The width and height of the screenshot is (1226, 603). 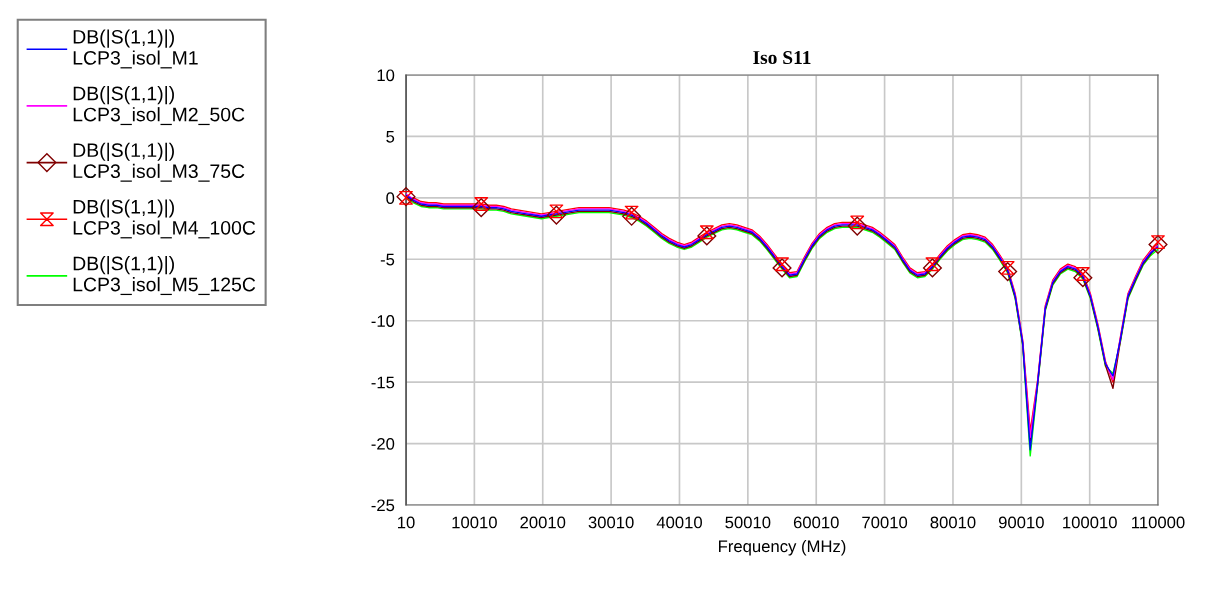 I want to click on chart-title: Iso S11, so click(x=782, y=58).